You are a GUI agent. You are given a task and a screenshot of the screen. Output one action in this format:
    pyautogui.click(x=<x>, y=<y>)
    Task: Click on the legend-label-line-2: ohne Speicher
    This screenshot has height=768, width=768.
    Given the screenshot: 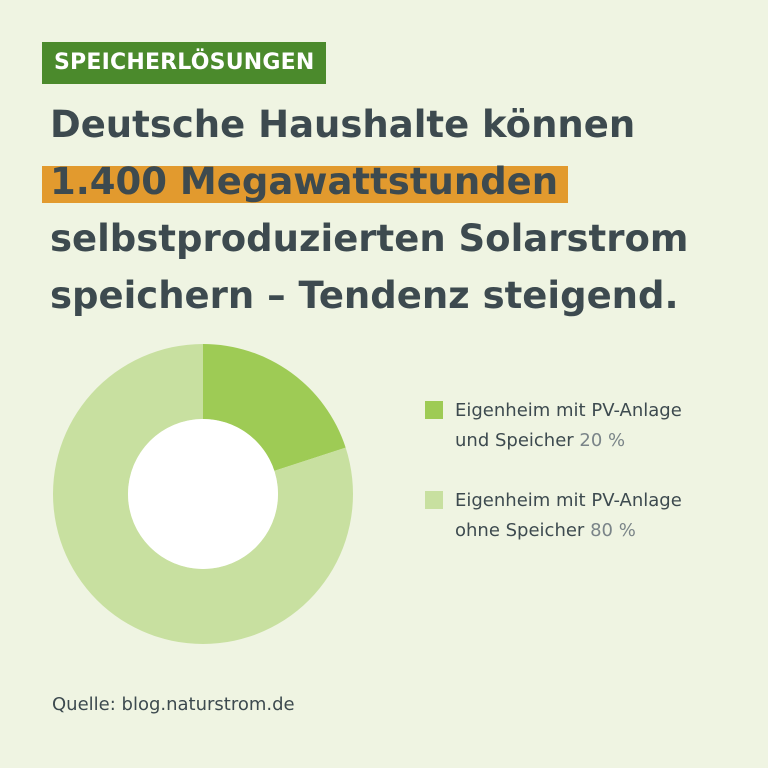 What is the action you would take?
    pyautogui.click(x=520, y=530)
    